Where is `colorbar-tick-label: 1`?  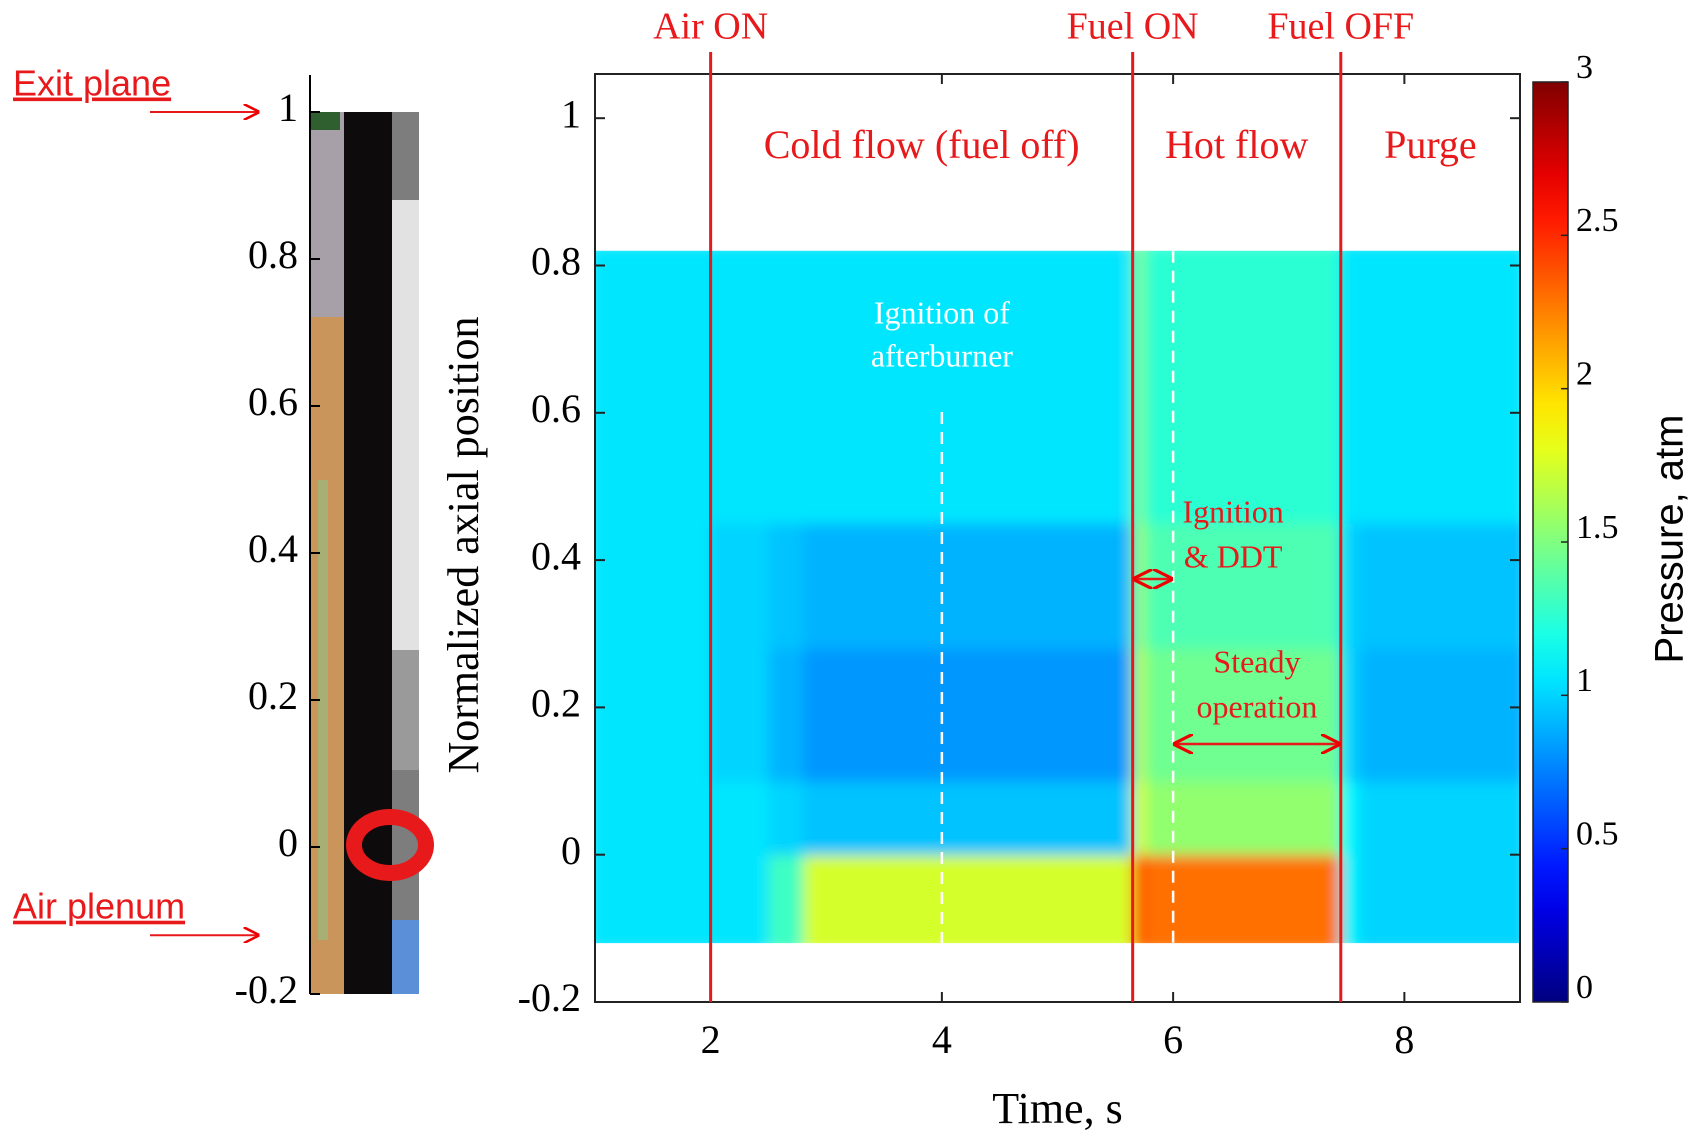
colorbar-tick-label: 1 is located at coordinates (1584, 680).